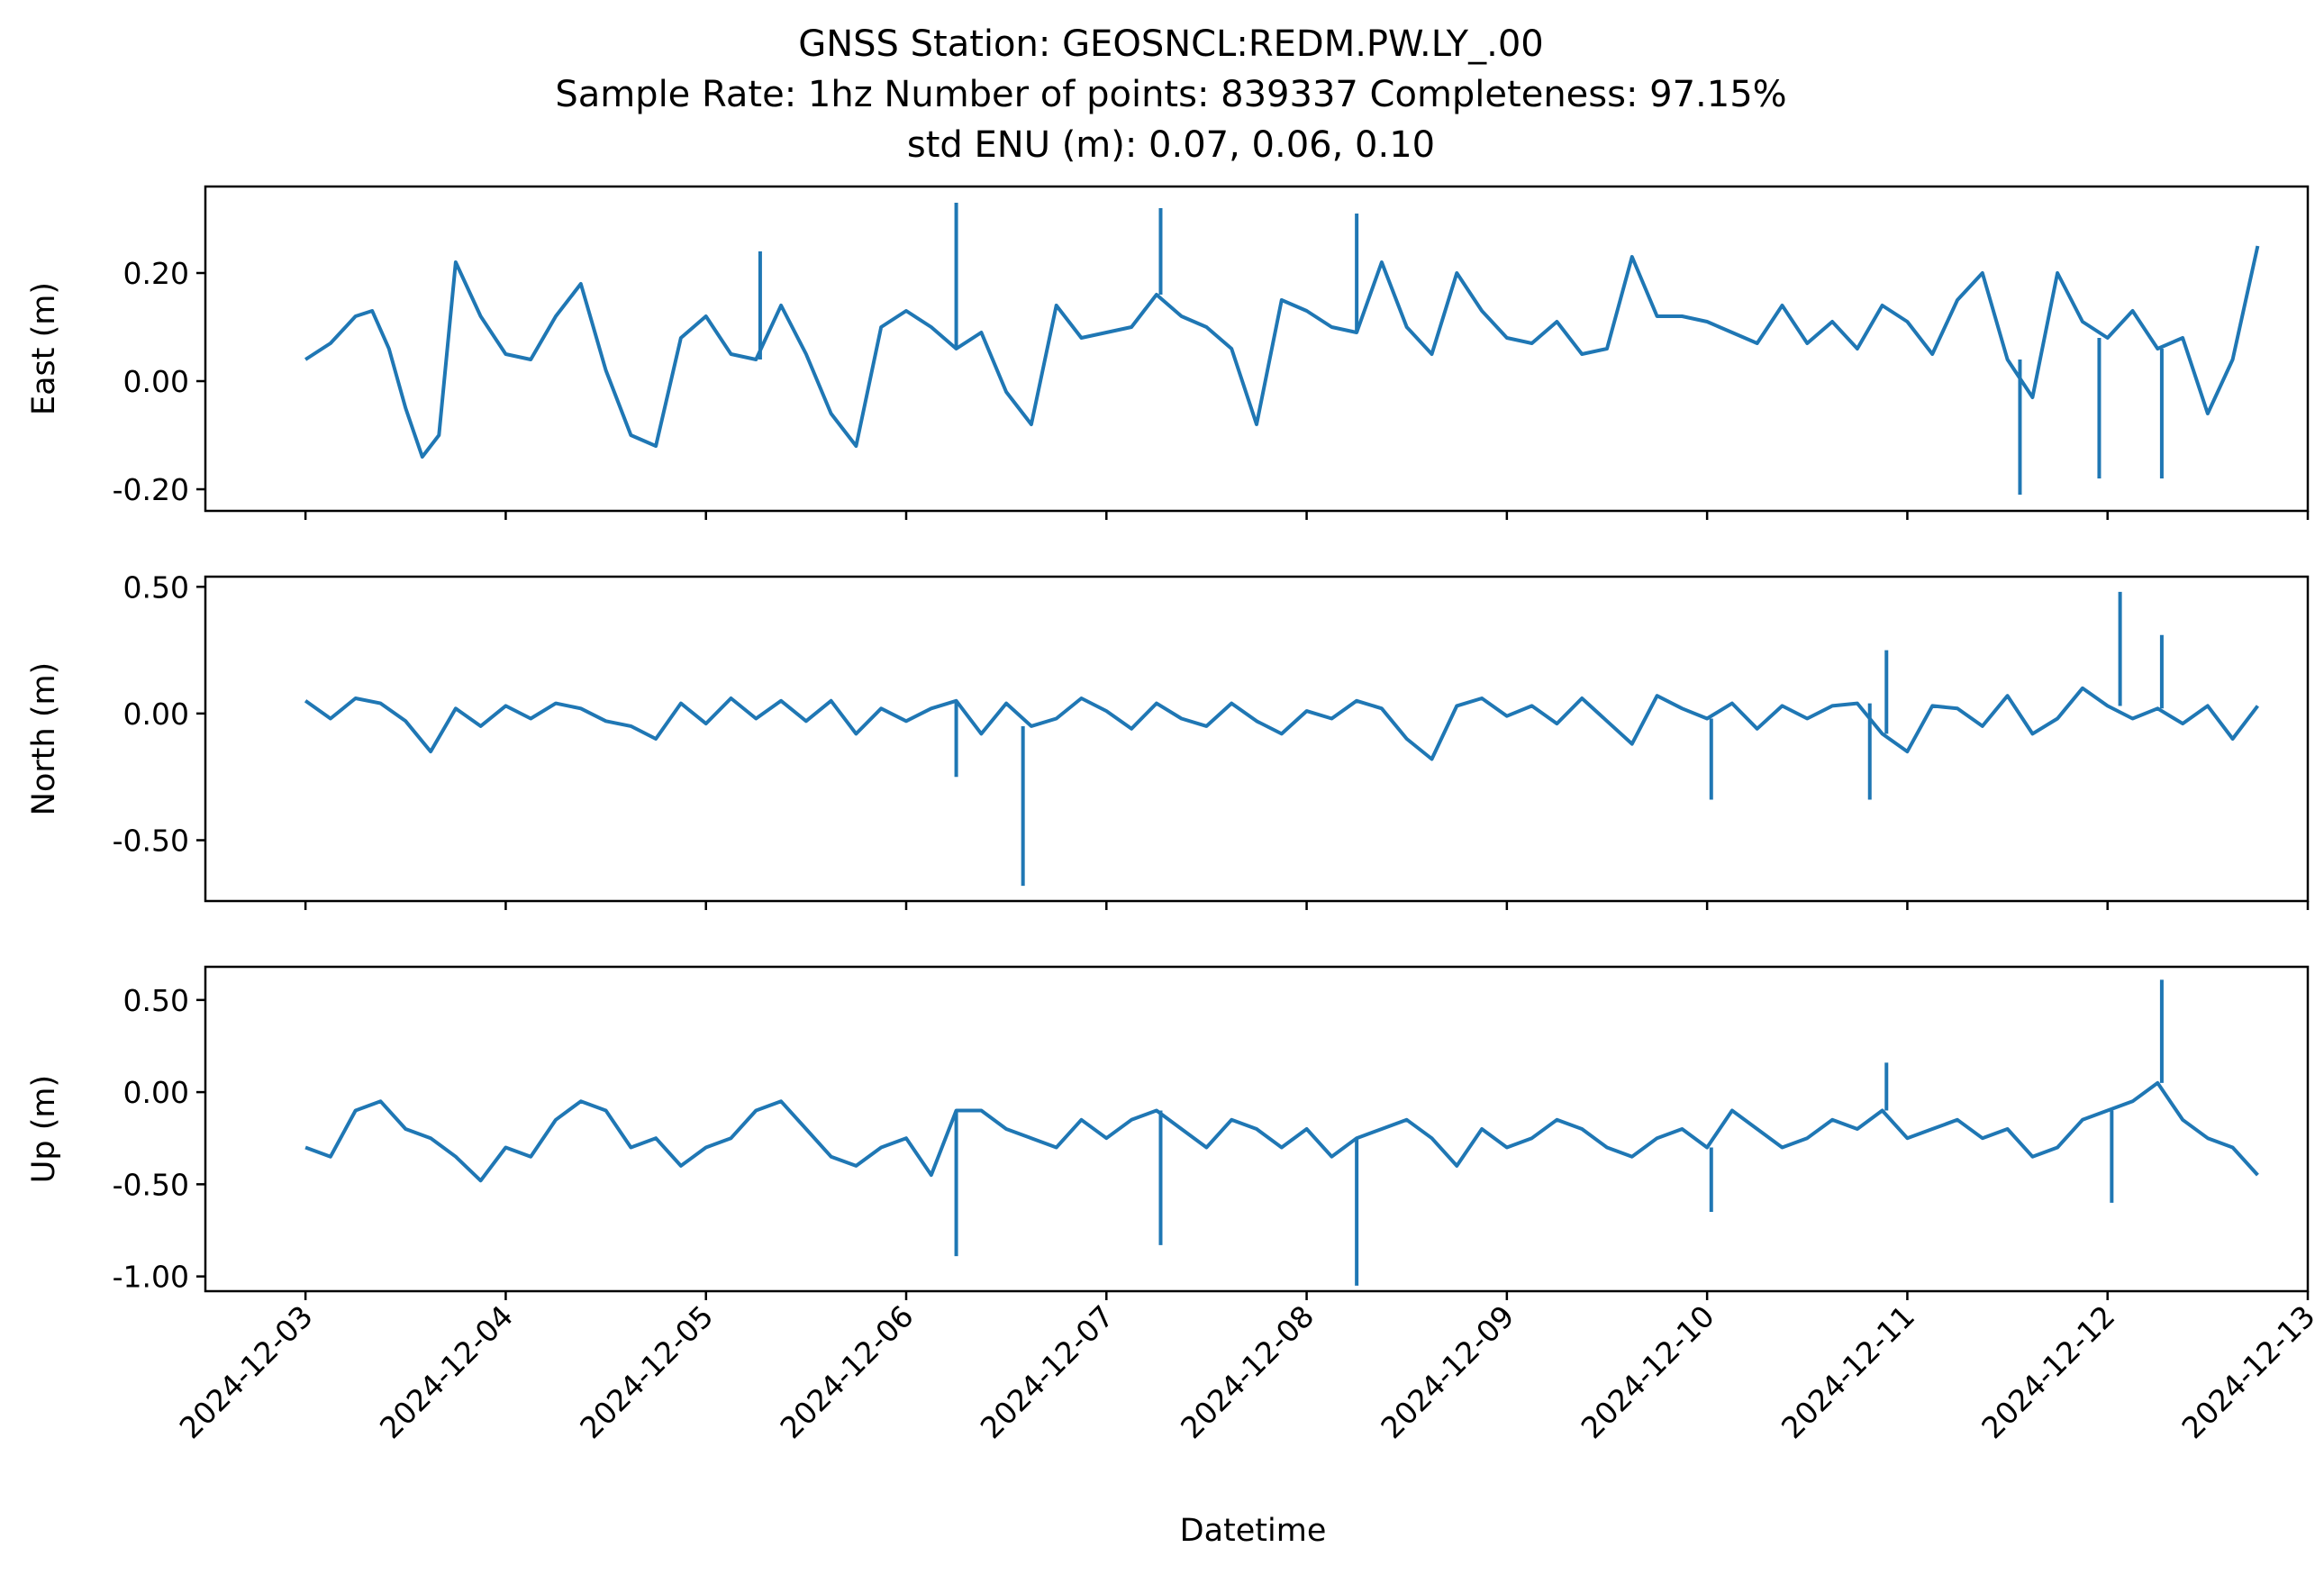  I want to click on title-line-station: GNSS Station: GEOSNCL:REDM.PW.LY_.00, so click(1171, 44).